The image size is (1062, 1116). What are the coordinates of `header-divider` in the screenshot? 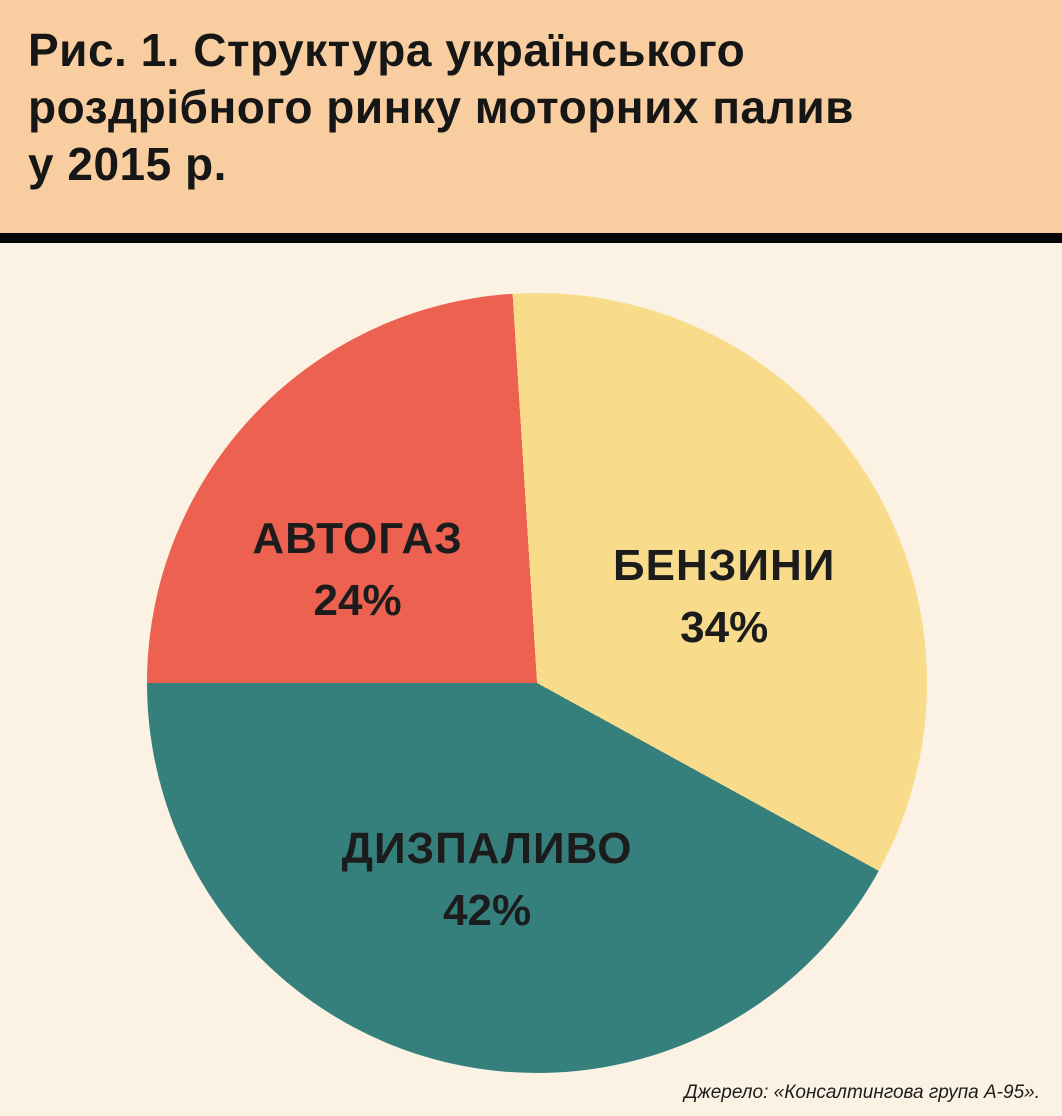 It's located at (531, 238).